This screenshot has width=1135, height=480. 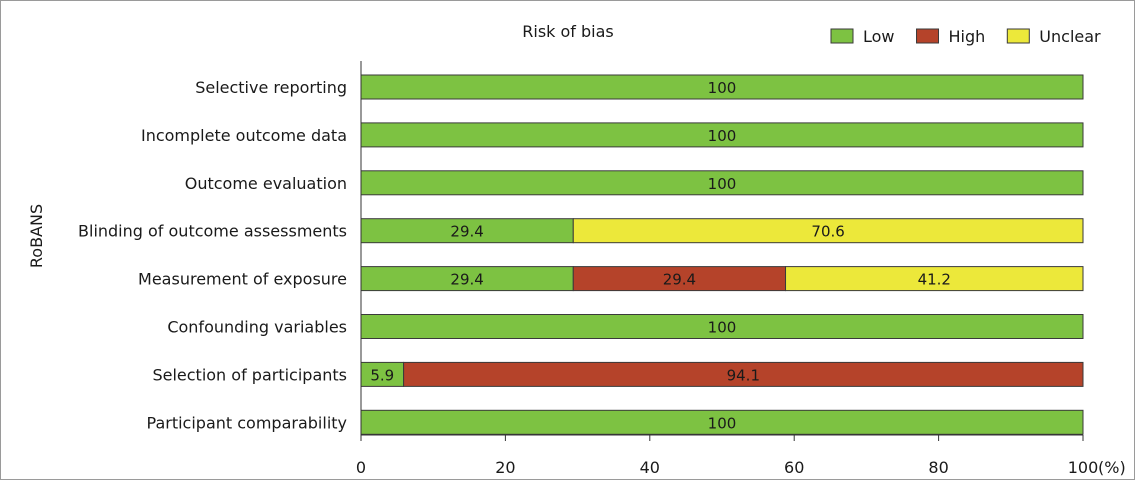 I want to click on data-label-measurement-of-exposure-unclear: 41.2, so click(x=934, y=280).